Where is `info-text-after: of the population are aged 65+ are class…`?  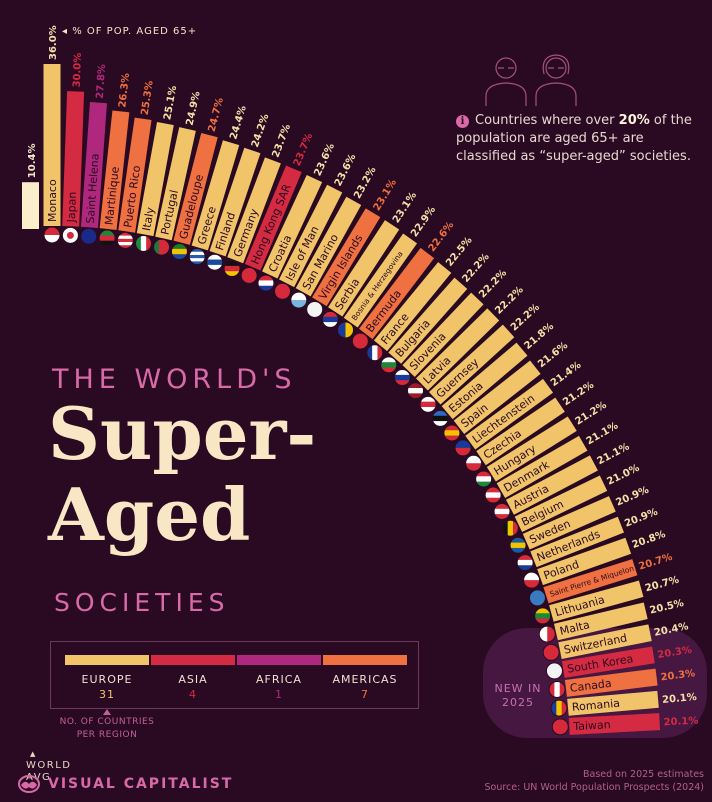
info-text-after: of the population are aged 65+ are class… is located at coordinates (574, 138).